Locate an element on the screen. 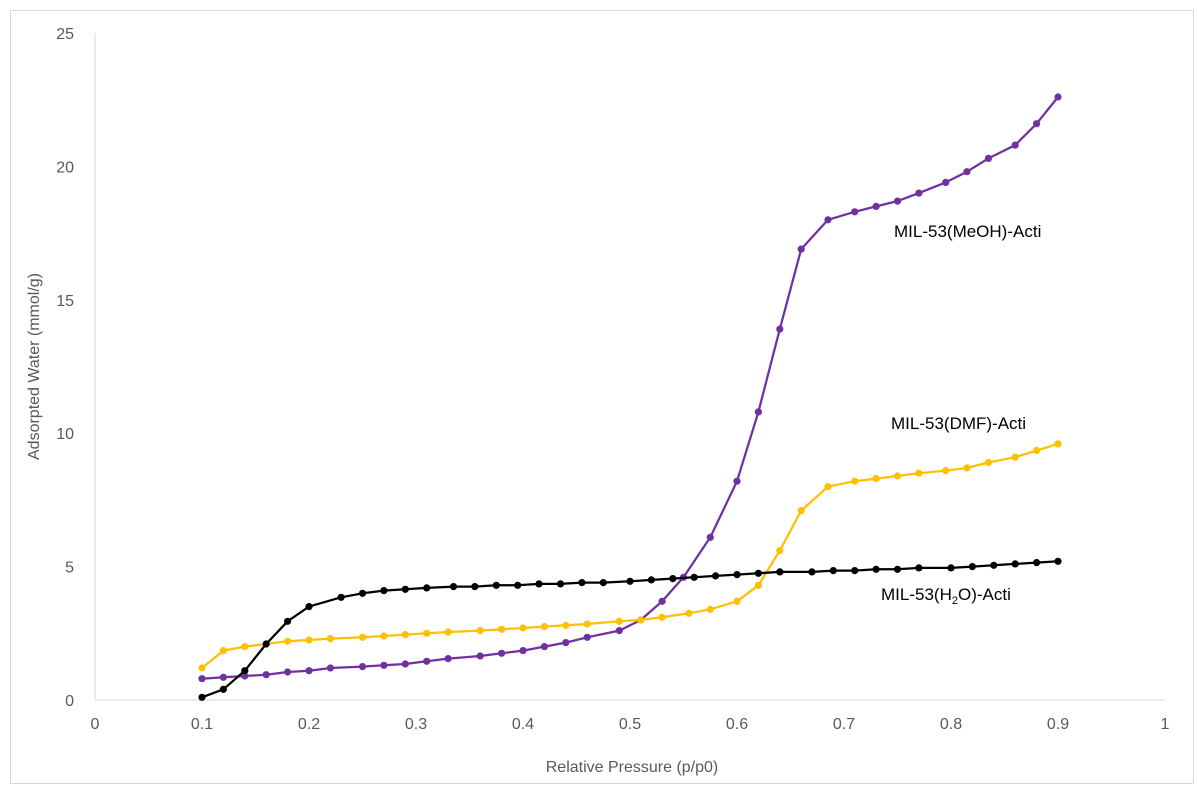 Image resolution: width=1198 pixels, height=787 pixels. x-tick-label: 0.9 is located at coordinates (1058, 724).